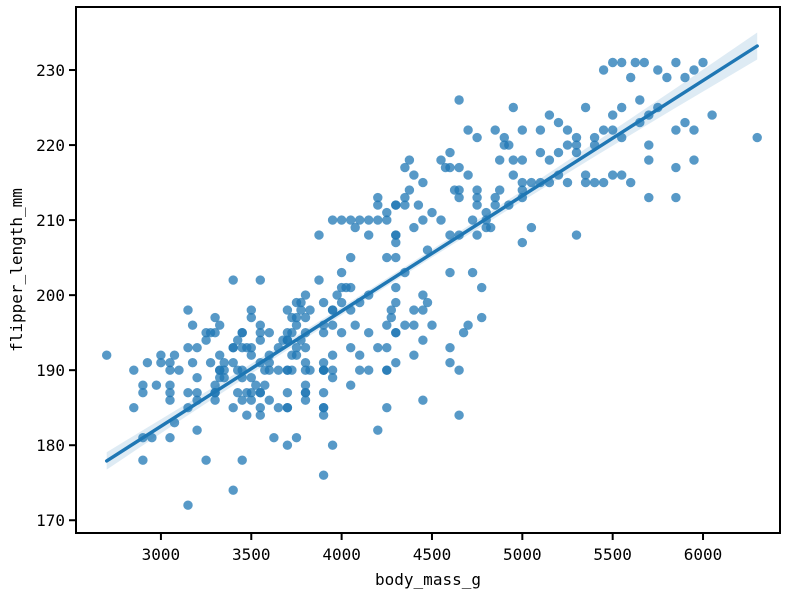  Describe the element at coordinates (161, 554) in the screenshot. I see `x-tick-label: 3000` at that location.